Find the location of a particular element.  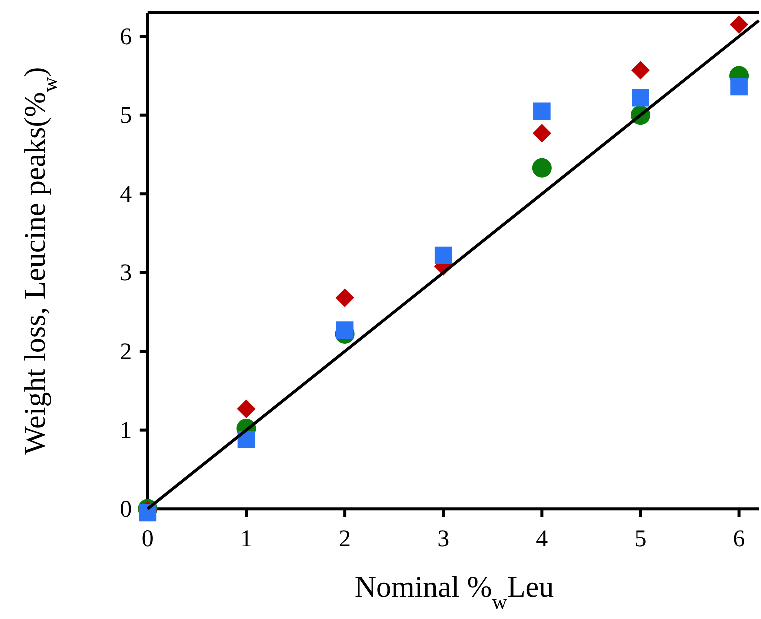

x-tick-label: 3 is located at coordinates (444, 539).